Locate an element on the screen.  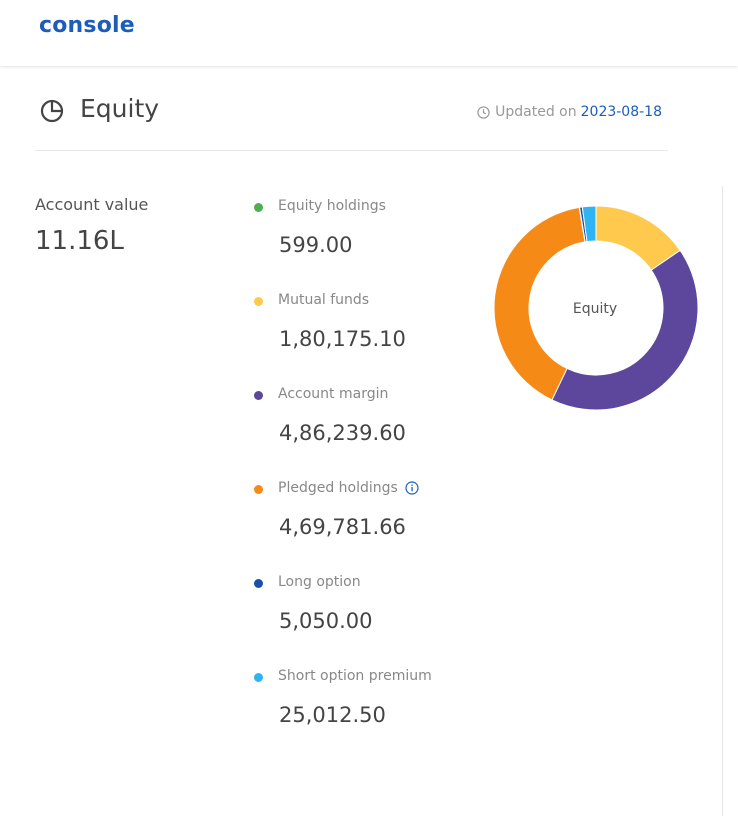
chart-center-label: Equity is located at coordinates (595, 309).